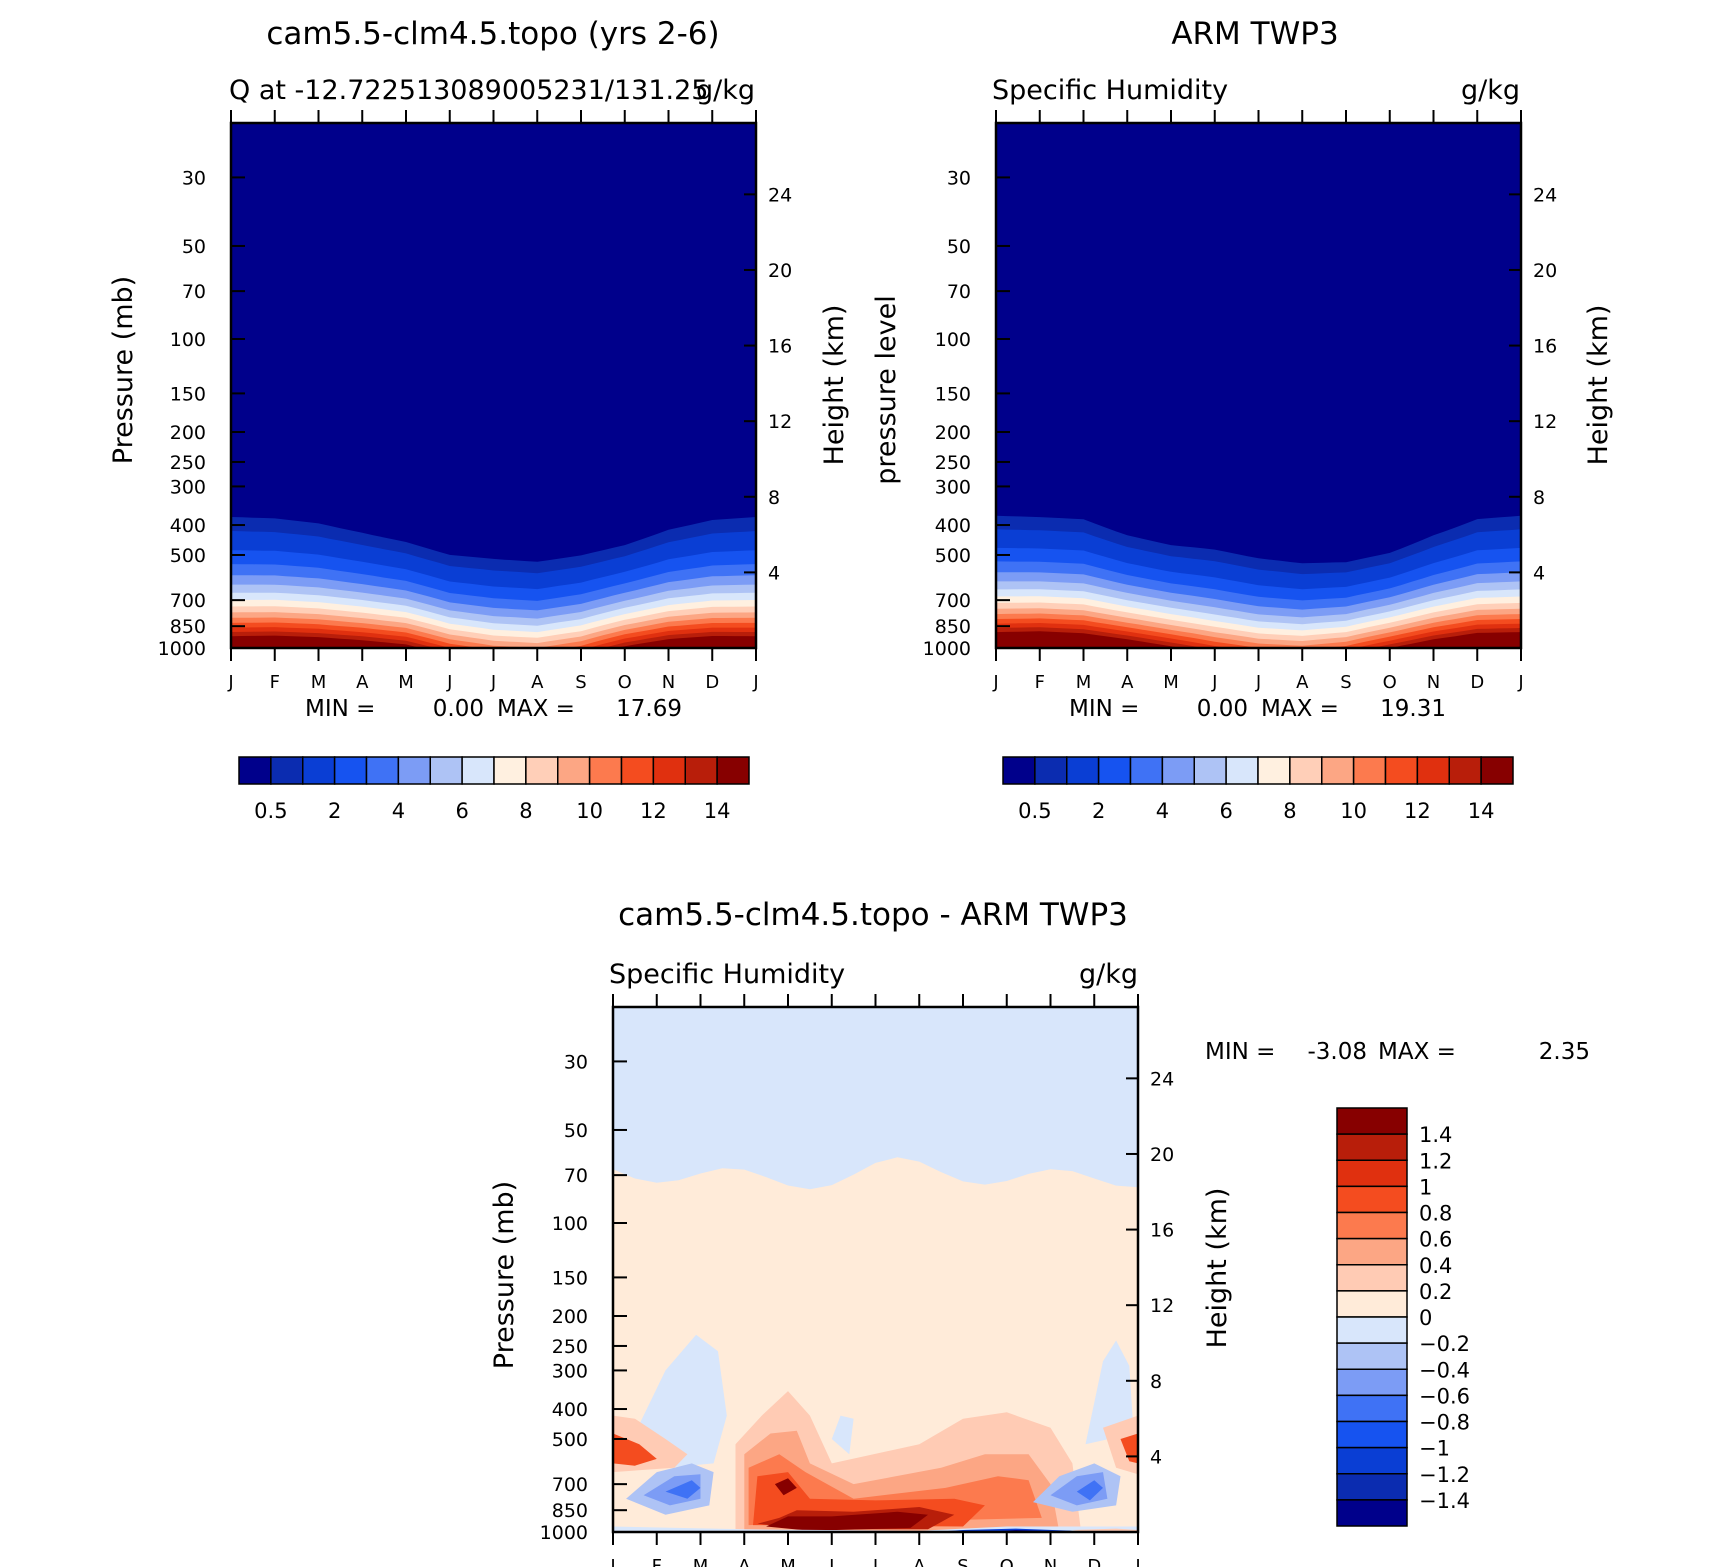 Image resolution: width=1710 pixels, height=1567 pixels. I want to click on panel-obs-ylabel-right: Height (km), so click(1598, 385).